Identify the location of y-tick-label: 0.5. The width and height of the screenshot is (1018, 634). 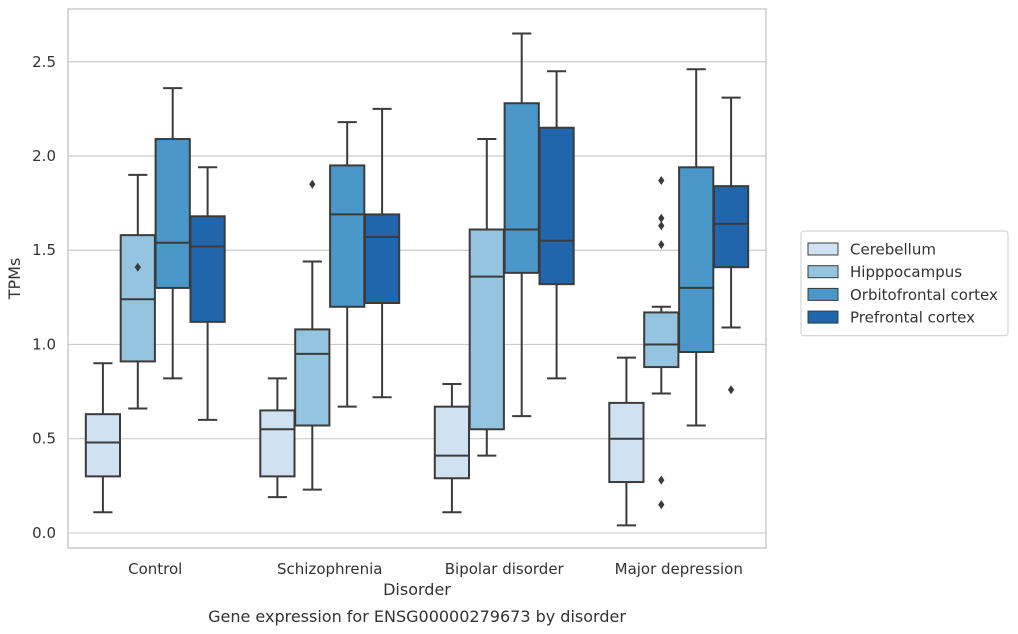
(44, 439).